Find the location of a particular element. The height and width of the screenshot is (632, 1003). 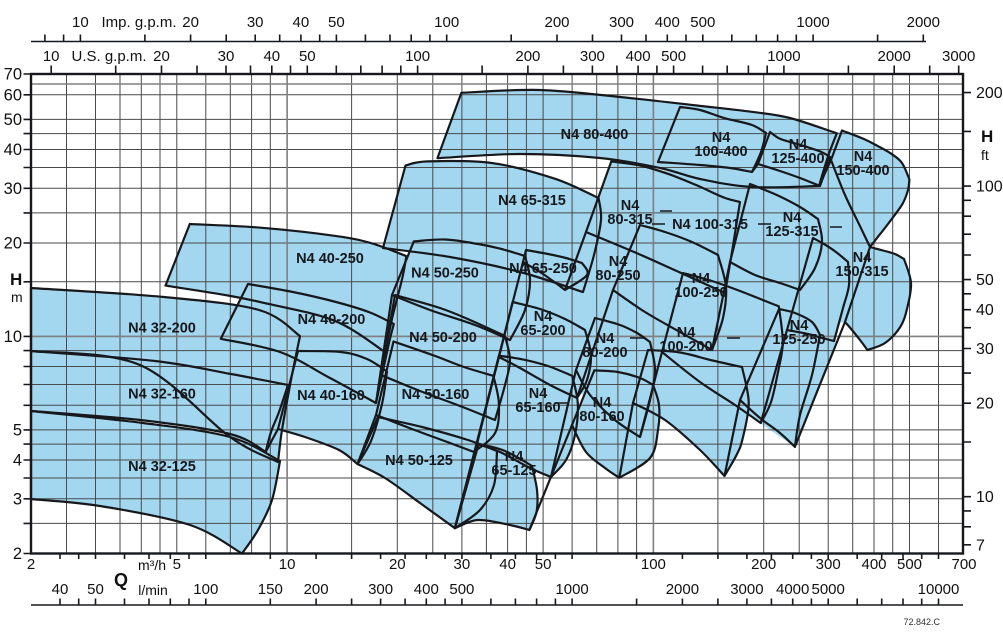

svg-text: H is located at coordinates (987, 136).